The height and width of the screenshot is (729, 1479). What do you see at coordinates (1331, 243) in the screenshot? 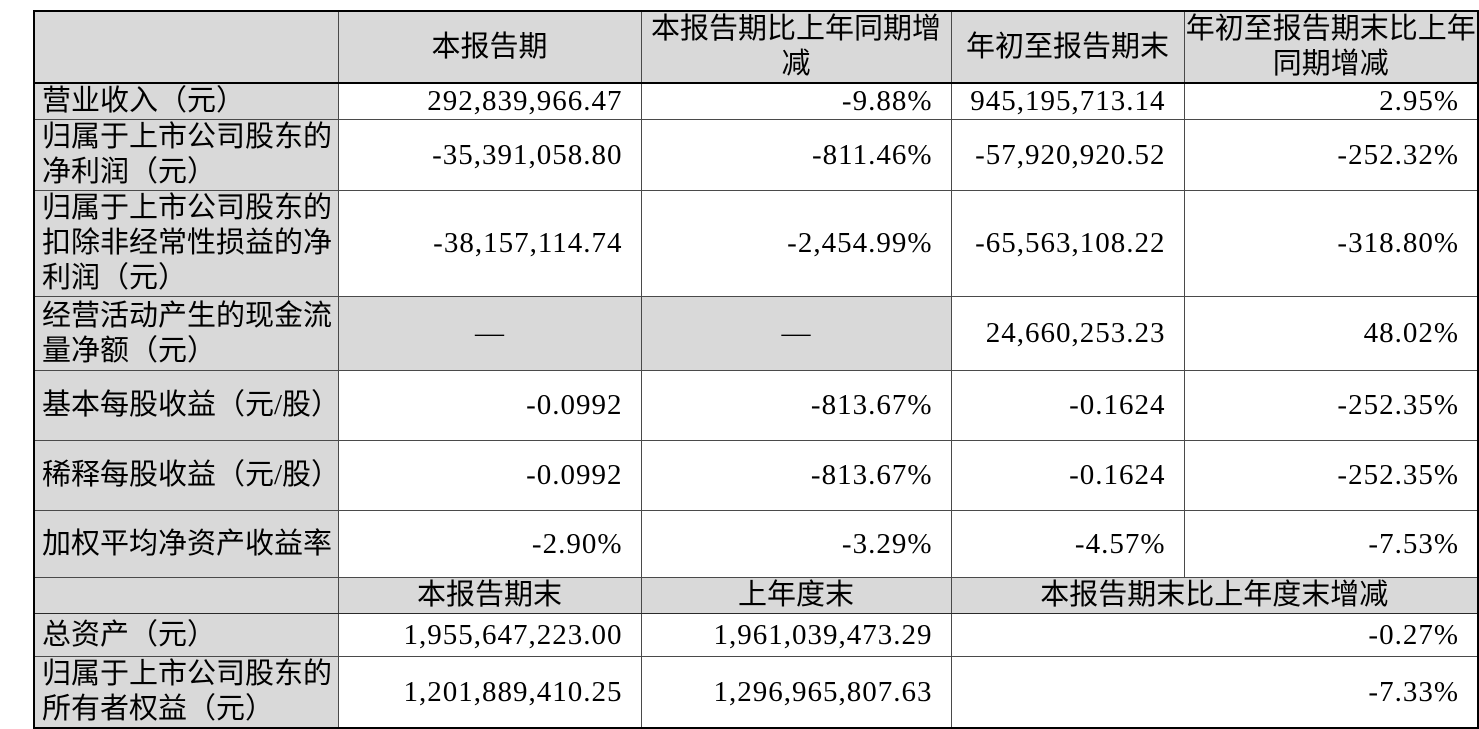
I see `cell-value: -318.80%` at bounding box center [1331, 243].